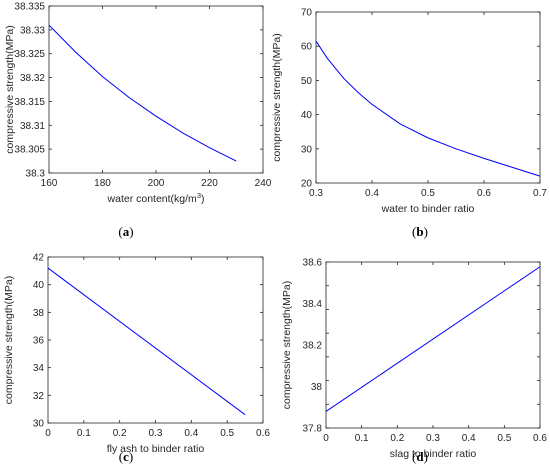 The width and height of the screenshot is (550, 467). I want to click on x-axis-label-close: ), so click(203, 199).